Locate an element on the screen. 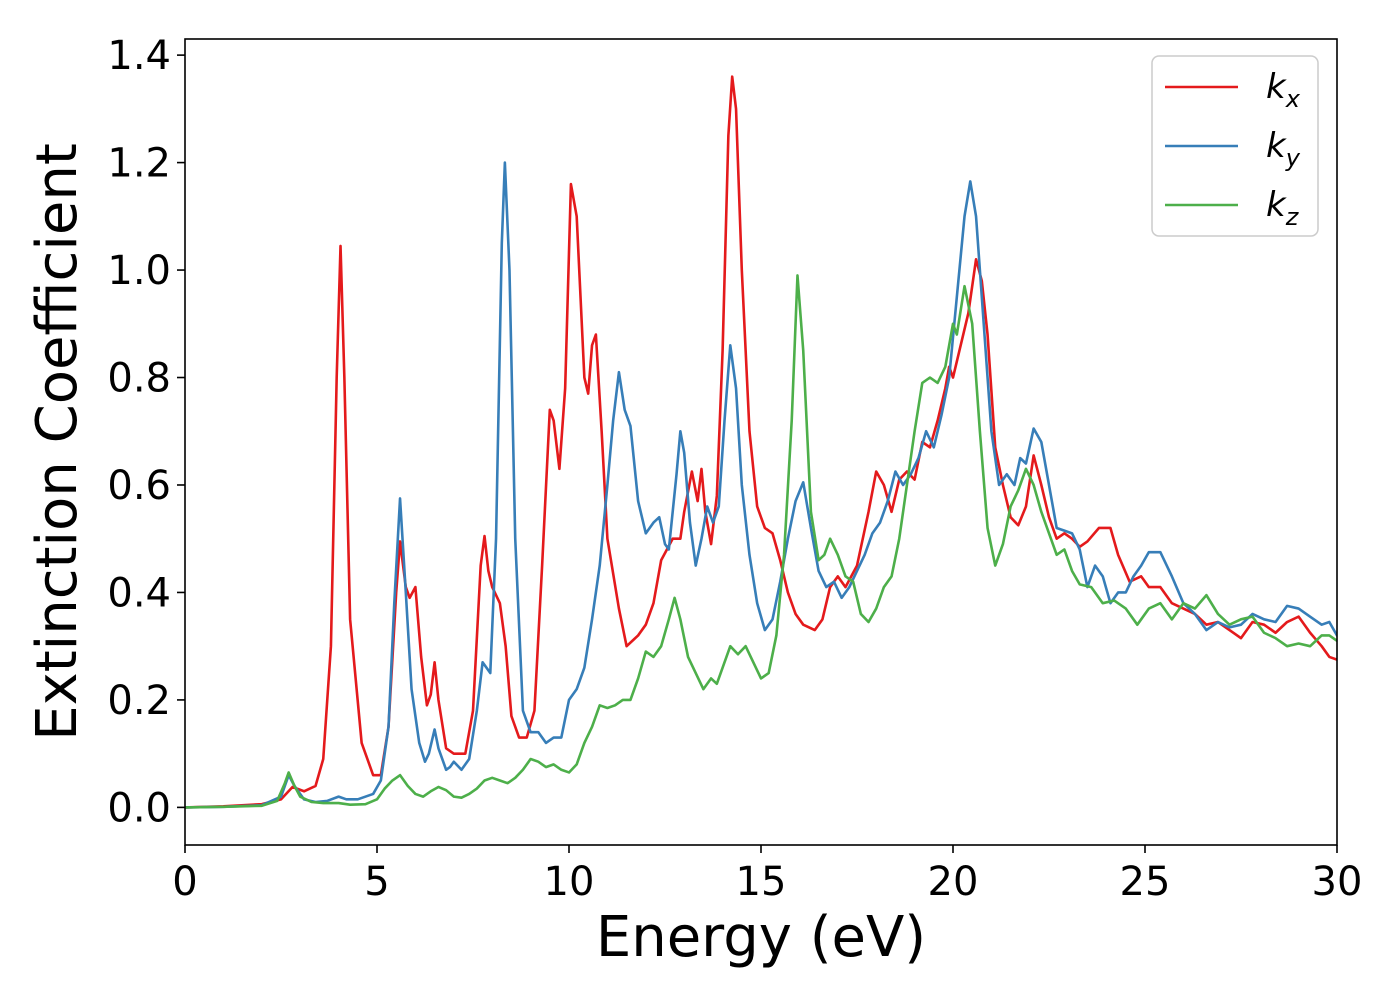 The width and height of the screenshot is (1400, 1000). y-tick-label: 0.8 is located at coordinates (139, 379).